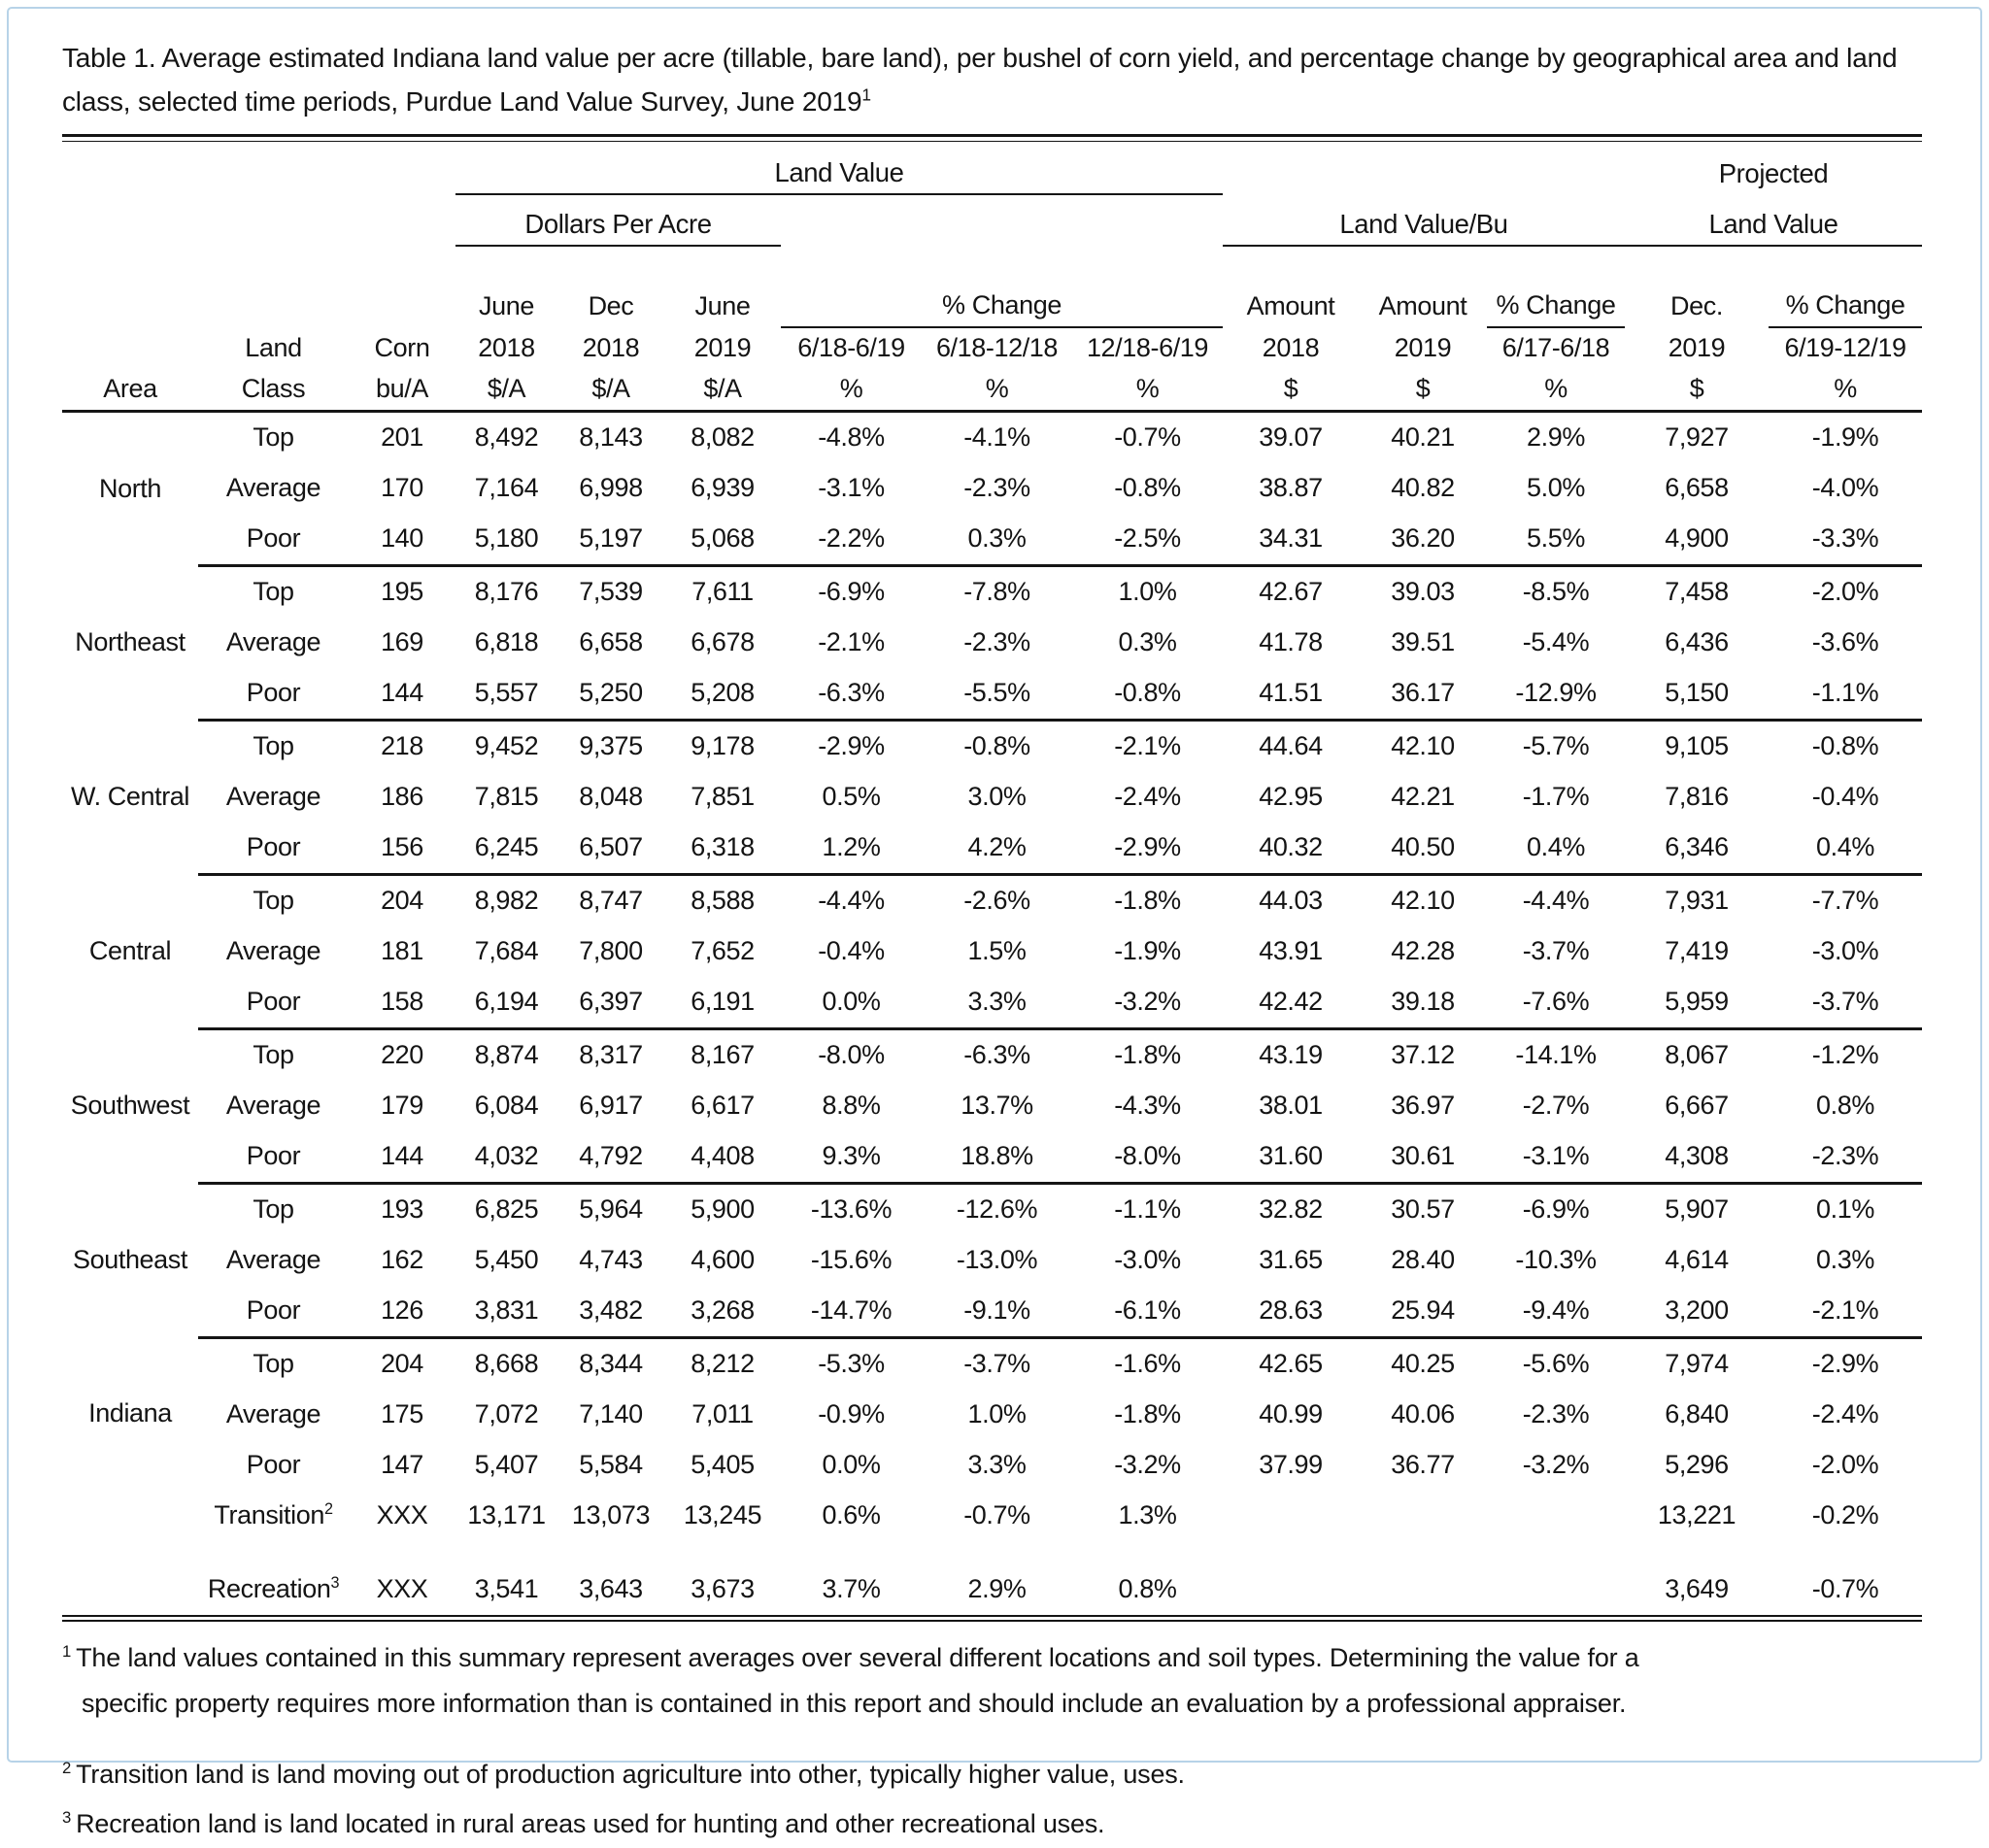 This screenshot has height=1848, width=1989. What do you see at coordinates (1291, 437) in the screenshot?
I see `value-cell: 39.07` at bounding box center [1291, 437].